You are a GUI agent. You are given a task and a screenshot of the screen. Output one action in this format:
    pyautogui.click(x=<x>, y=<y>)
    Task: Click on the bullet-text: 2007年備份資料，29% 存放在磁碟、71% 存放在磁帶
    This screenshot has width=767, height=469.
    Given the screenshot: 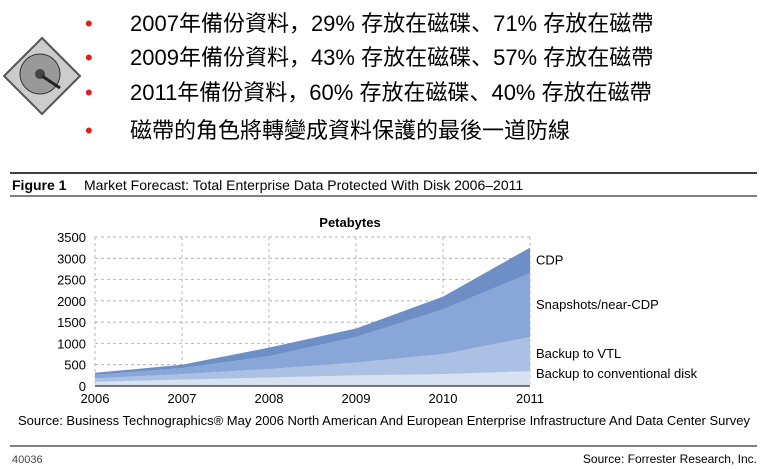 What is the action you would take?
    pyautogui.click(x=392, y=23)
    